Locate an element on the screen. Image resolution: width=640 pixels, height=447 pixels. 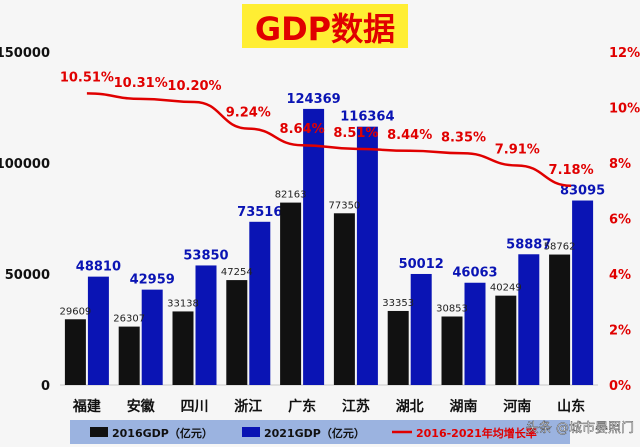
left-axis-tick-label: 150000 is located at coordinates (25, 53).